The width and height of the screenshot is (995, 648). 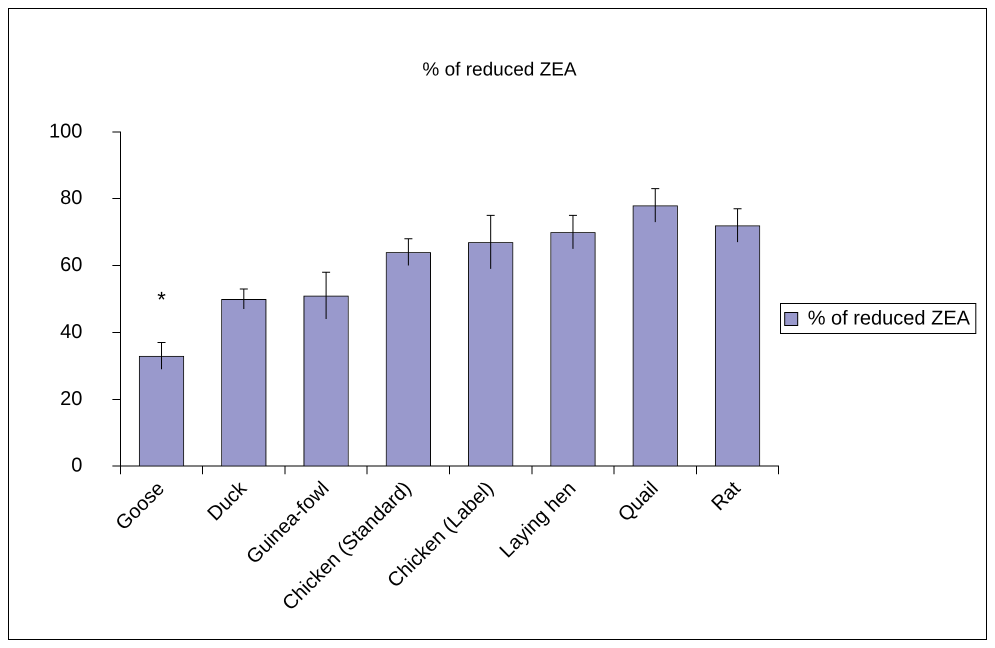 What do you see at coordinates (76, 465) in the screenshot?
I see `y-tick-label: 0` at bounding box center [76, 465].